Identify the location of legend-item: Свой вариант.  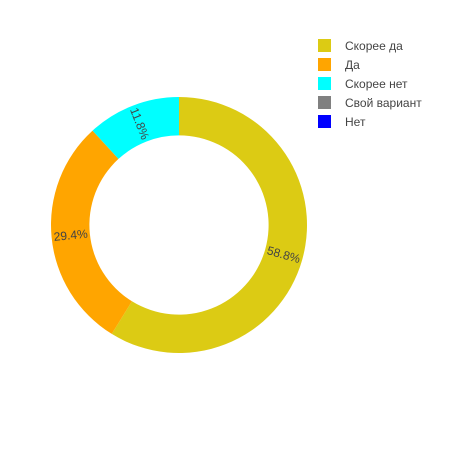
(370, 102).